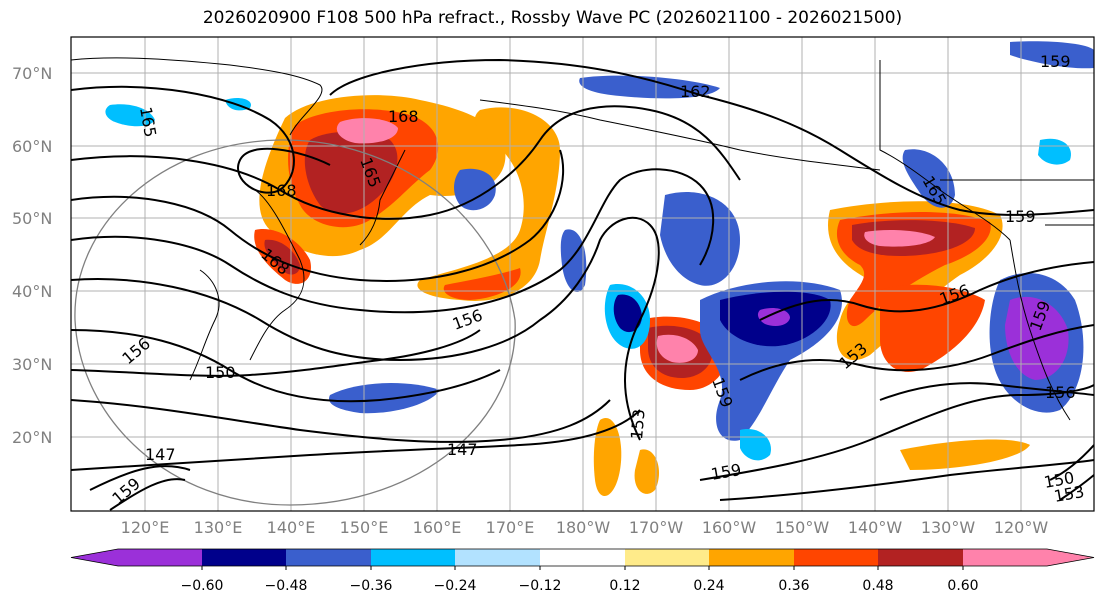  I want to click on lon-label: 140°W, so click(875, 527).